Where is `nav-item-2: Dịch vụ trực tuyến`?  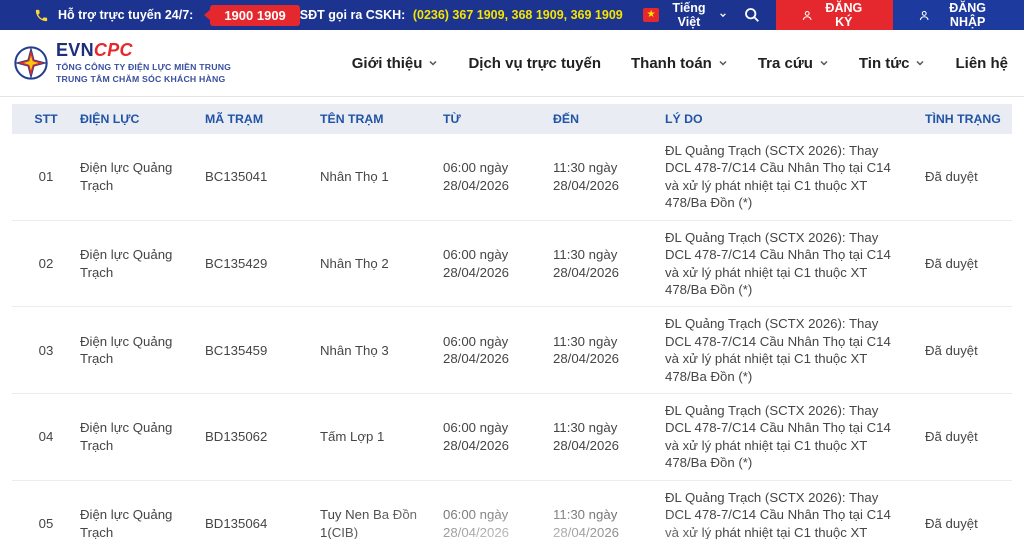 nav-item-2: Dịch vụ trực tuyến is located at coordinates (534, 63).